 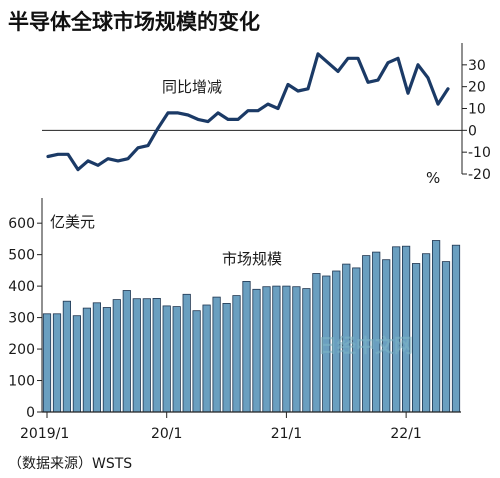 What do you see at coordinates (21, 382) in the screenshot?
I see `bar-y-tick-label: 100` at bounding box center [21, 382].